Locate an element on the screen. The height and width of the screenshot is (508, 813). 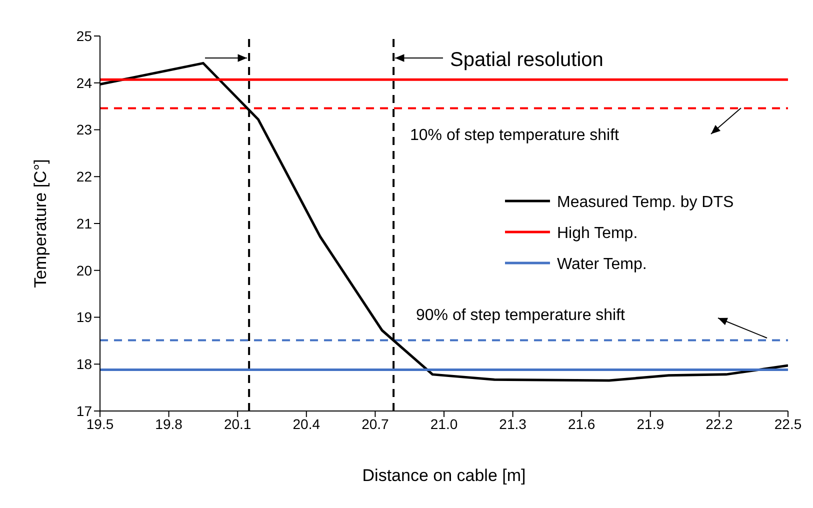
y-tick-label: 18 is located at coordinates (84, 364).